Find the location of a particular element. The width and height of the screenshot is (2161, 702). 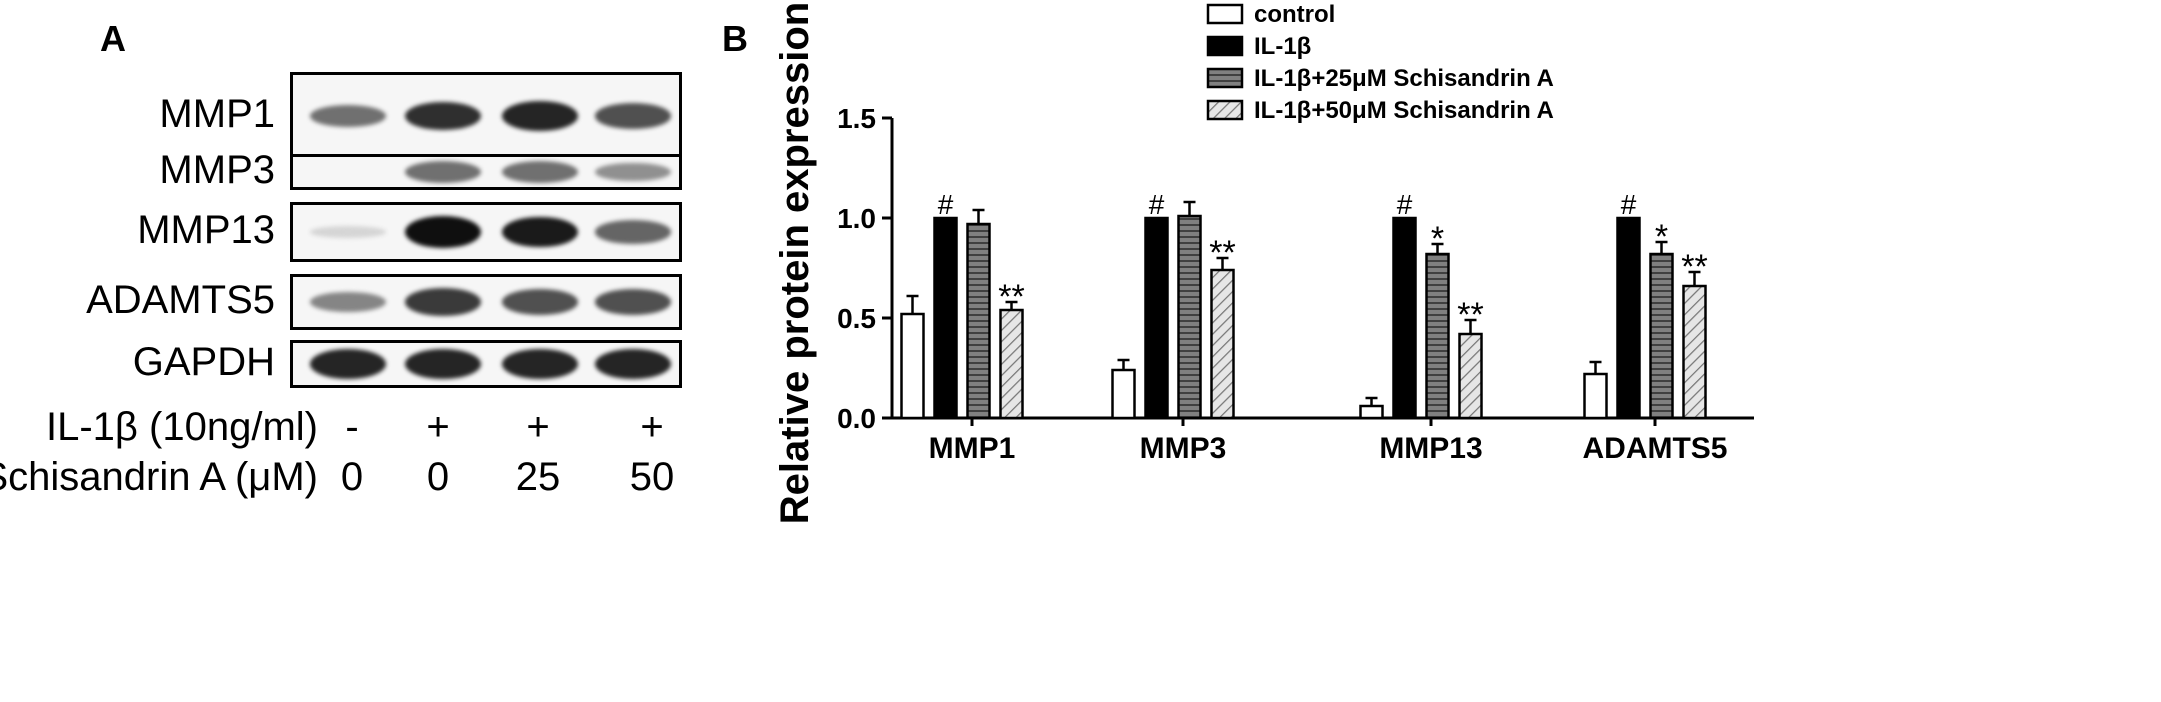

blot-label-mmp1: MMP1 is located at coordinates (217, 114).